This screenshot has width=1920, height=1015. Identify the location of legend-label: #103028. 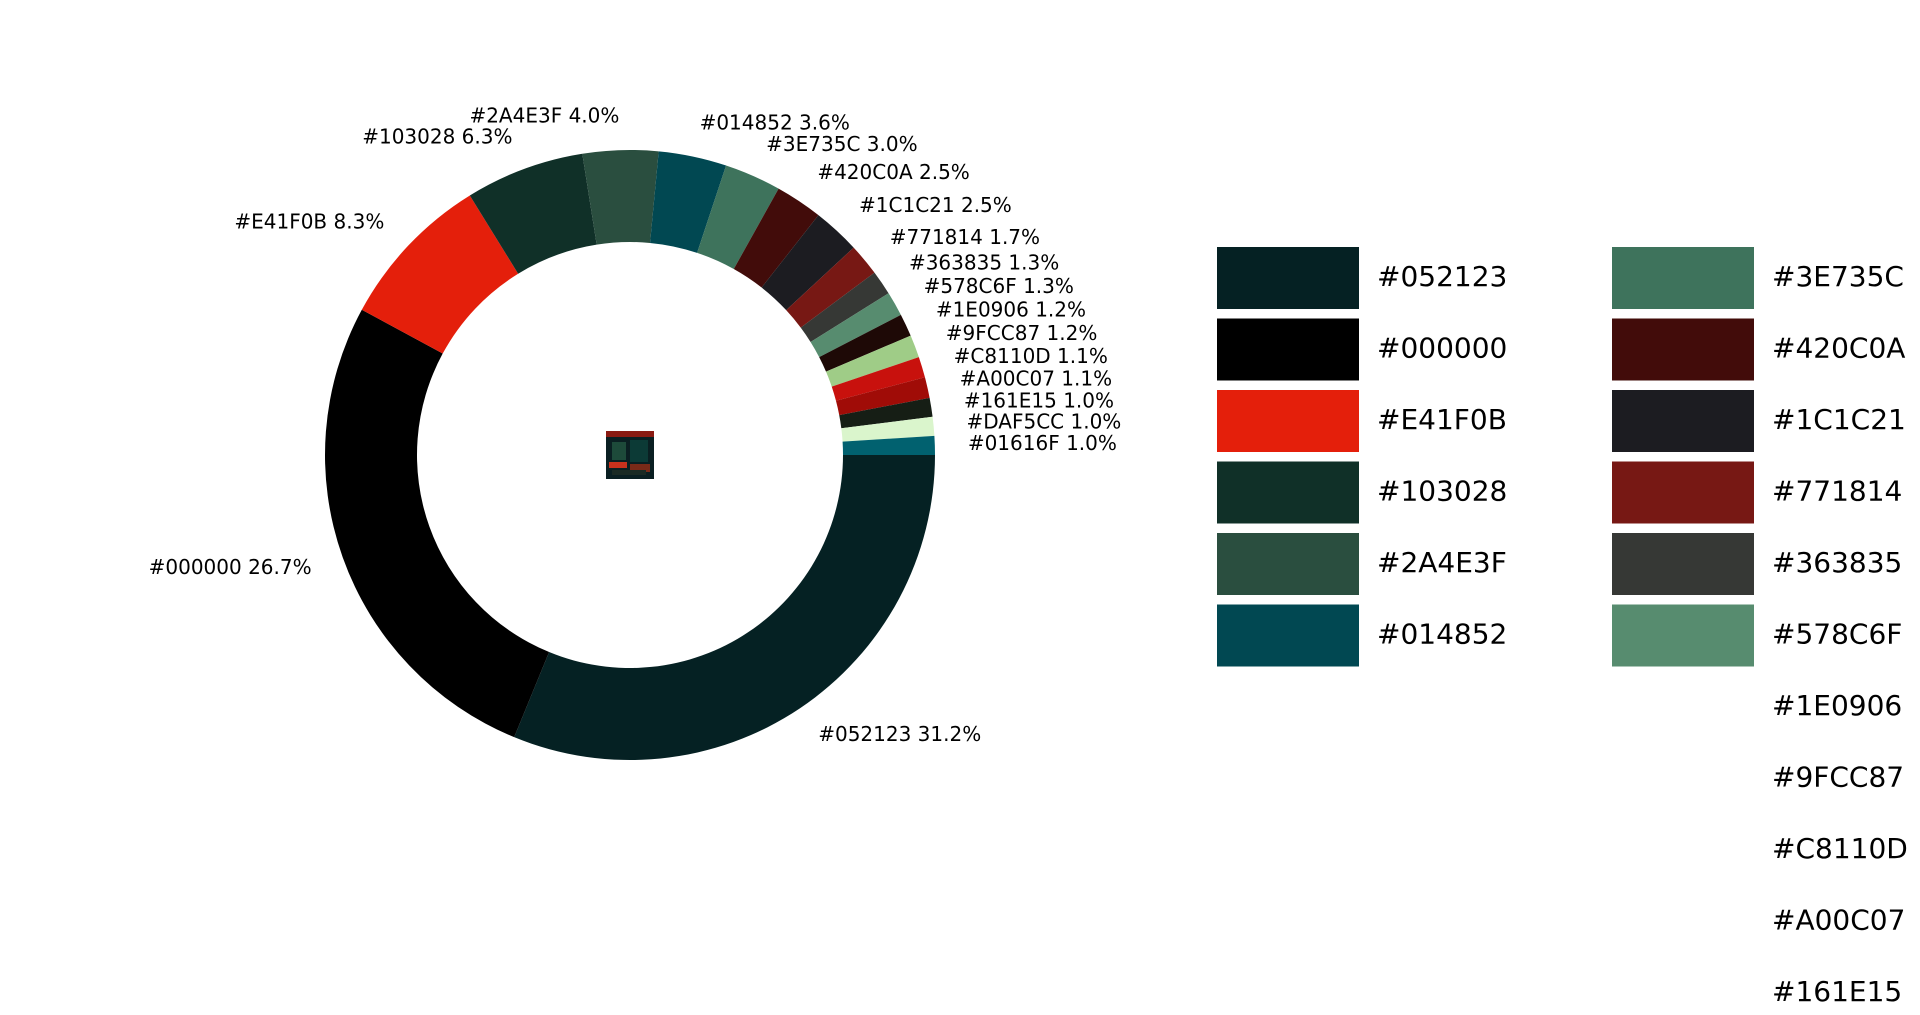
(1442, 491).